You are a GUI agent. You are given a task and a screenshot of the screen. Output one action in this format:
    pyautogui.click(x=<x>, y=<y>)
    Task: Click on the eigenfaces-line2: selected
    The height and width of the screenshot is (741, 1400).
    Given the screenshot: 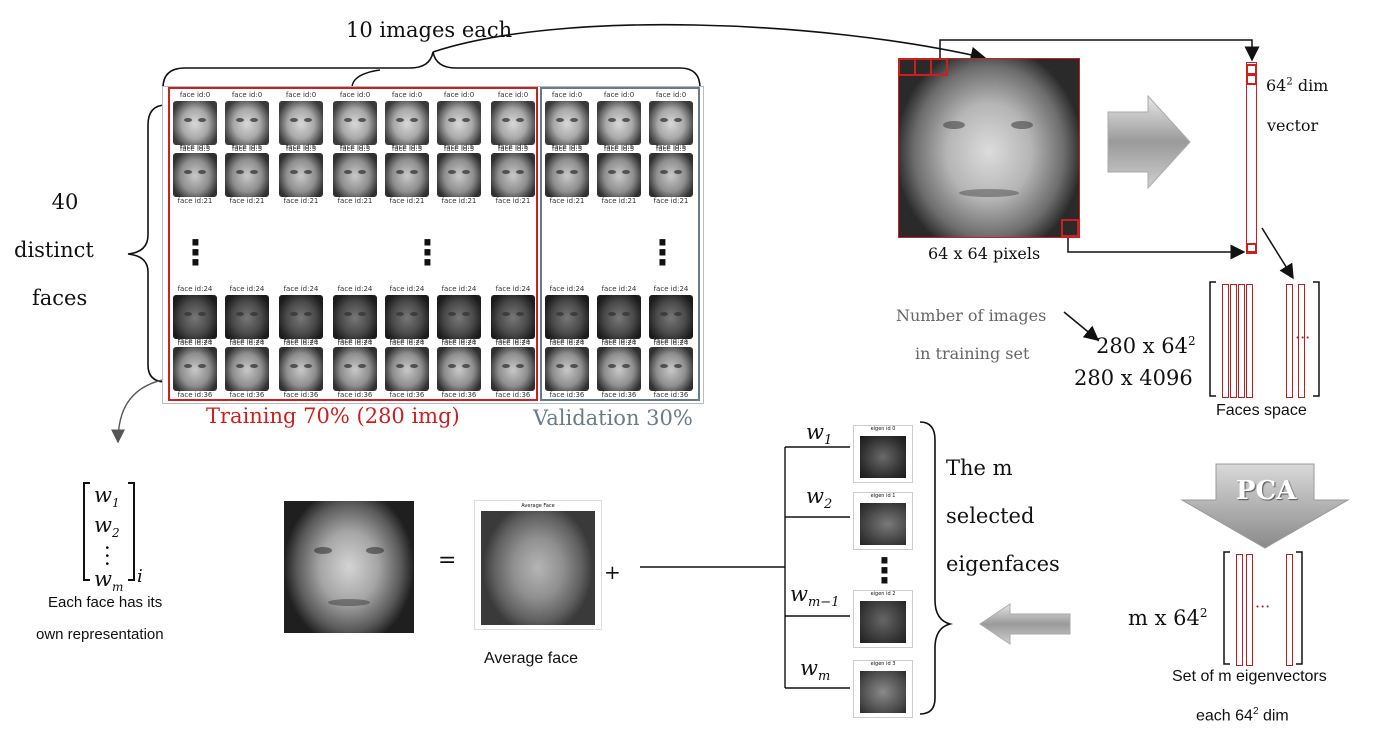 What is the action you would take?
    pyautogui.click(x=990, y=516)
    